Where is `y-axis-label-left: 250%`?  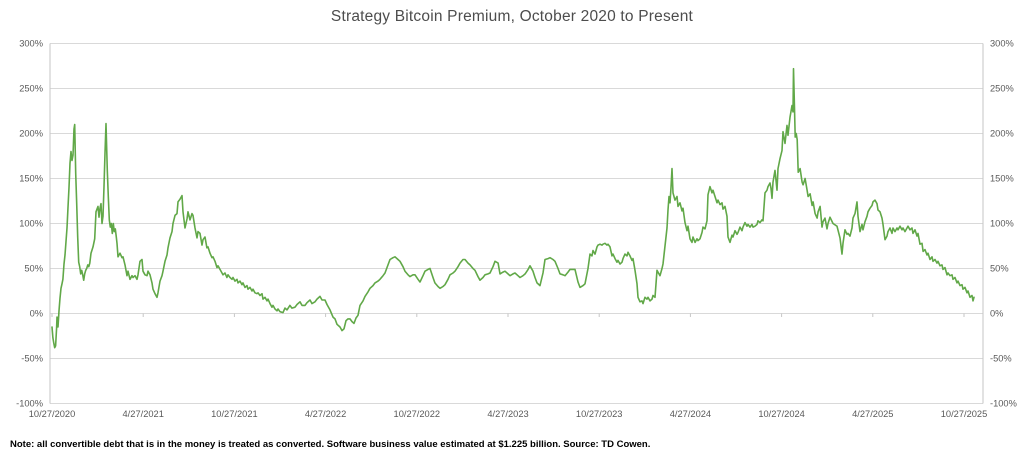
y-axis-label-left: 250% is located at coordinates (31, 89).